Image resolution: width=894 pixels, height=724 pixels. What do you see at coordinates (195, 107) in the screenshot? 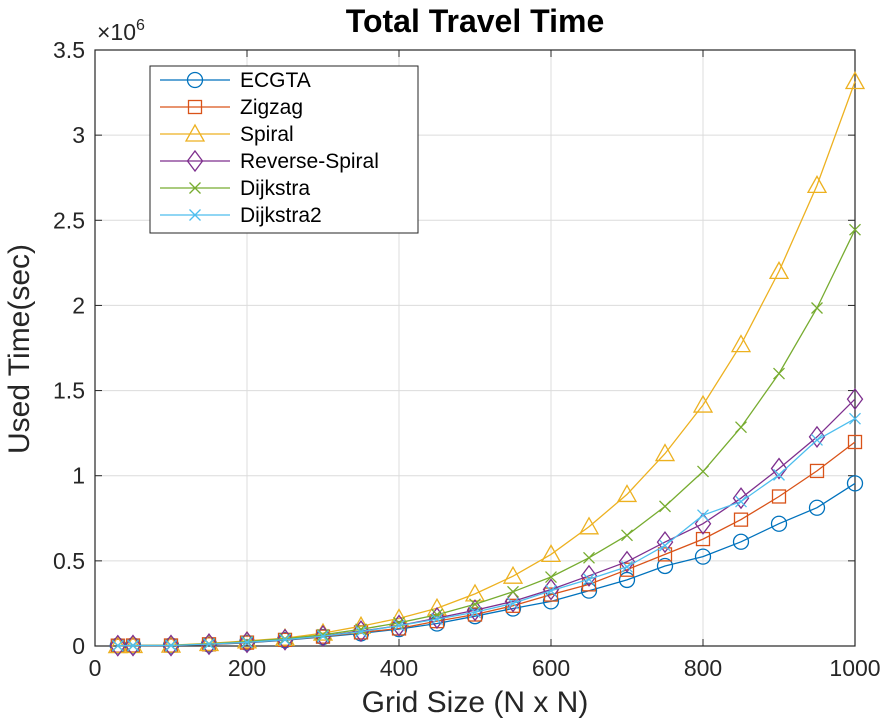
I see `legend-marker-square` at bounding box center [195, 107].